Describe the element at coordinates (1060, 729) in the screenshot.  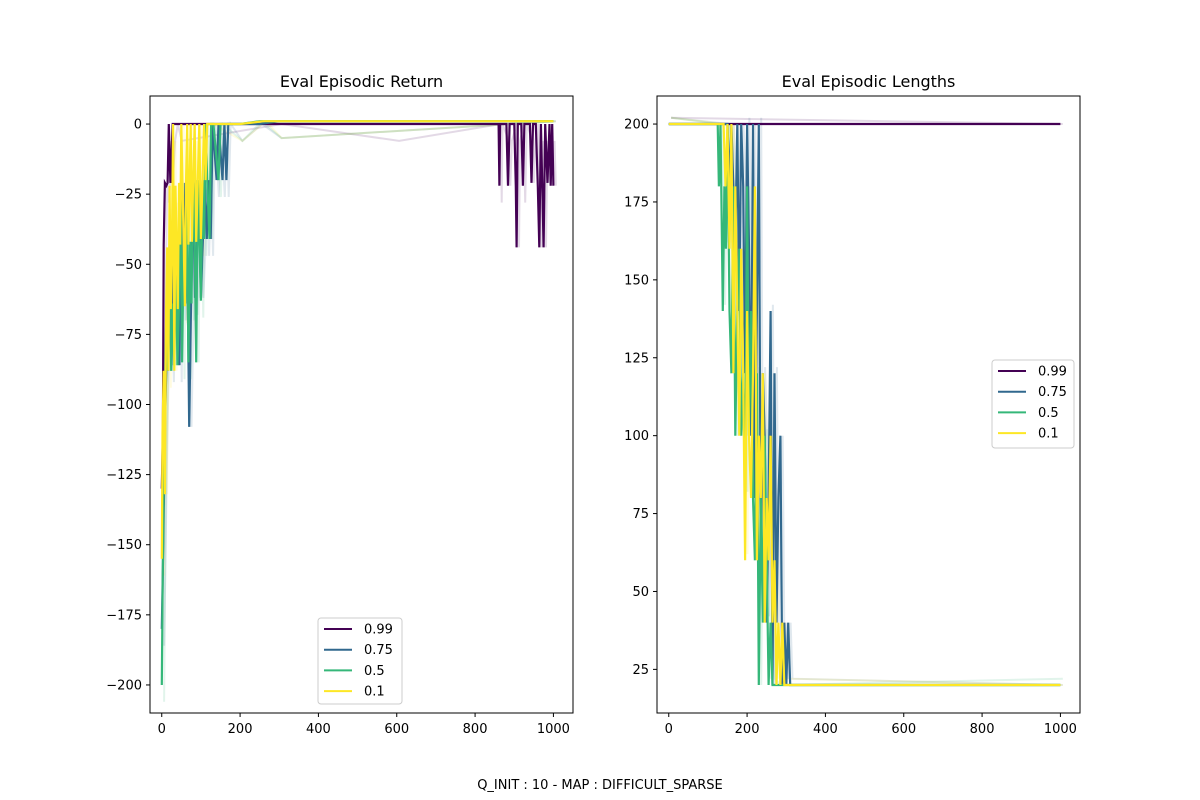
I see `lengths-xtick-label: 1000` at that location.